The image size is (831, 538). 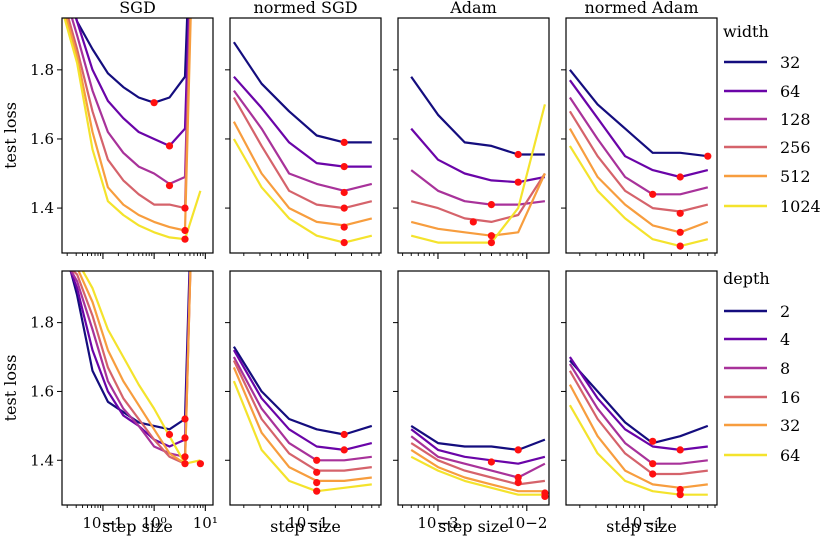 I want to click on panel-title: SGD, so click(x=137, y=8).